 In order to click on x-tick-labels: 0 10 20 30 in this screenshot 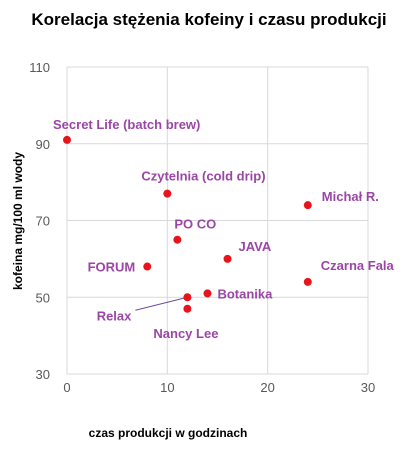, I will do `click(219, 387)`.